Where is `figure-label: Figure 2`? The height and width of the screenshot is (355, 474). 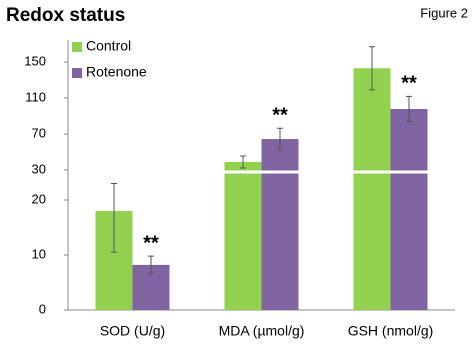
figure-label: Figure 2 is located at coordinates (444, 12).